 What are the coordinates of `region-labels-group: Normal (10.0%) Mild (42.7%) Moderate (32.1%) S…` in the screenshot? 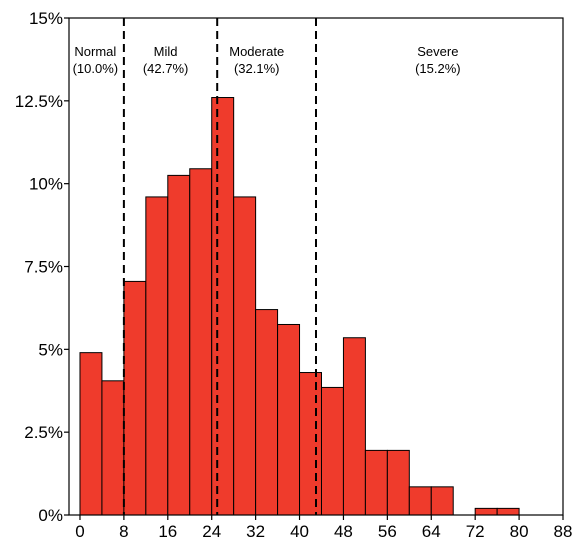 It's located at (267, 60).